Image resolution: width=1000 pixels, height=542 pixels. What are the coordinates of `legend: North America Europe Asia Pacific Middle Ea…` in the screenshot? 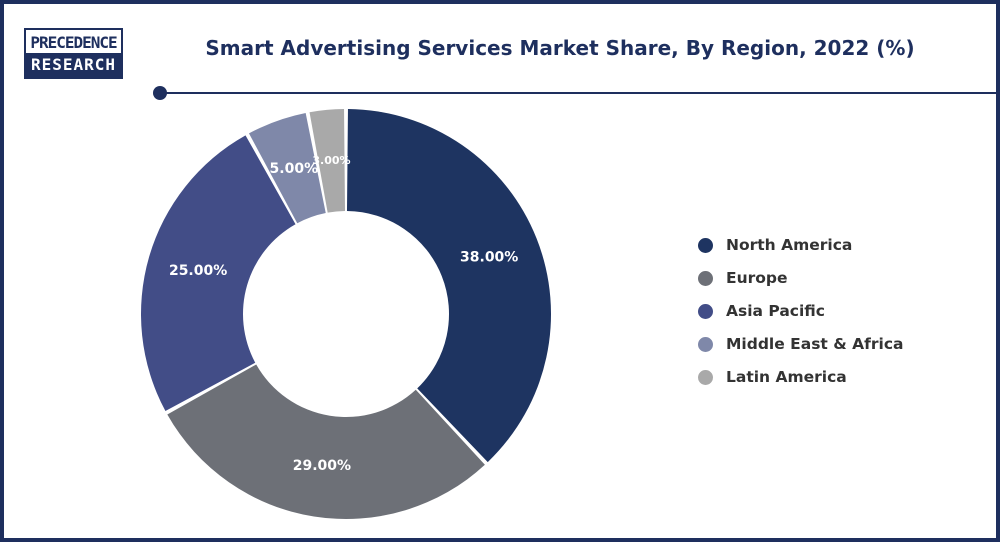 It's located at (843, 318).